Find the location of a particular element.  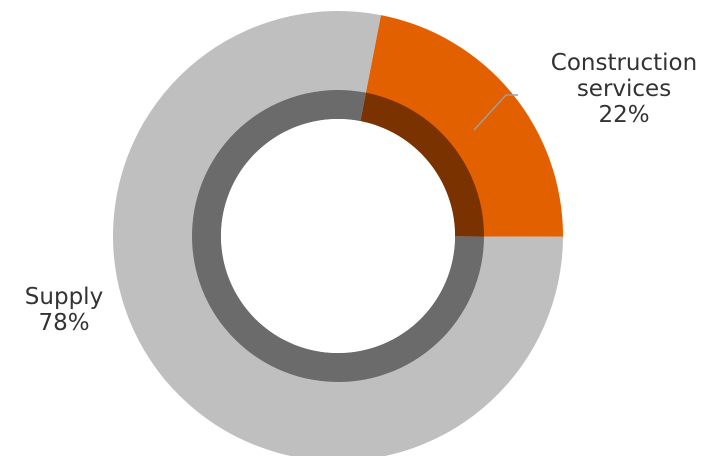

data-label-supply: Supply 78% is located at coordinates (64, 310).